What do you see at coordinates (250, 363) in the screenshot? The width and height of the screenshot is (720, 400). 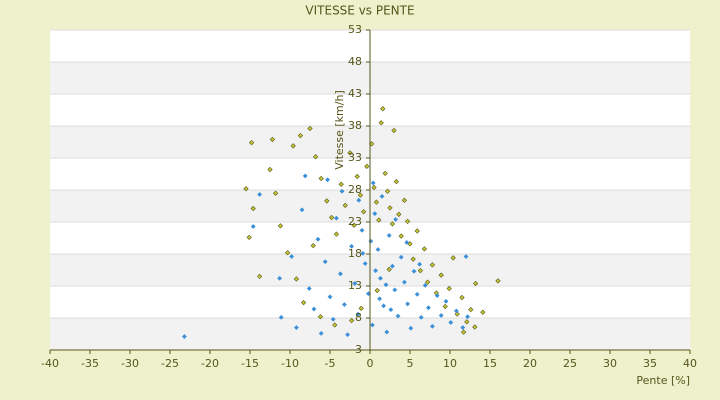 I see `x-tick-label: -15` at bounding box center [250, 363].